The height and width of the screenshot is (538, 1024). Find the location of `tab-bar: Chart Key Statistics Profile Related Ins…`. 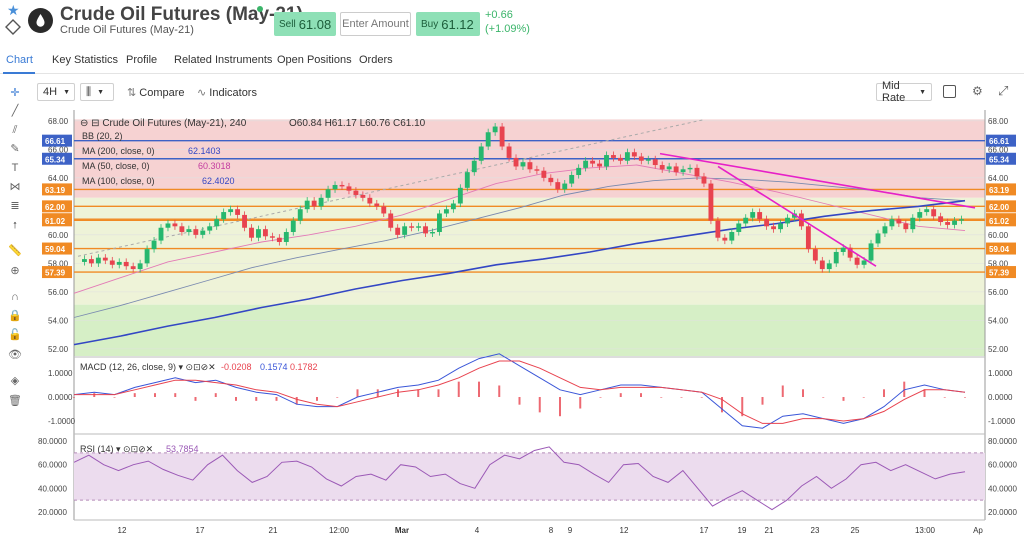

tab-bar: Chart Key Statistics Profile Related Ins… is located at coordinates (512, 60).